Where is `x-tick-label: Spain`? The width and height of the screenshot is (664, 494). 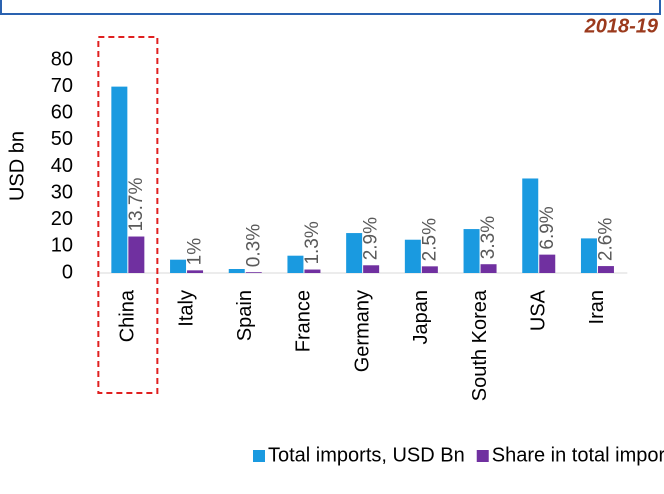
x-tick-label: Spain is located at coordinates (245, 315).